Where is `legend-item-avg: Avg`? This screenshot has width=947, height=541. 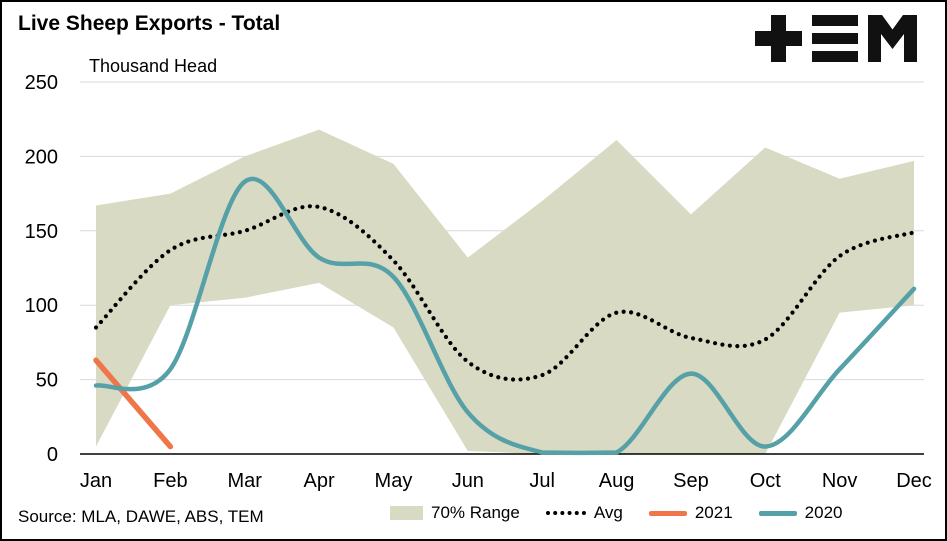 legend-item-avg: Avg is located at coordinates (584, 513).